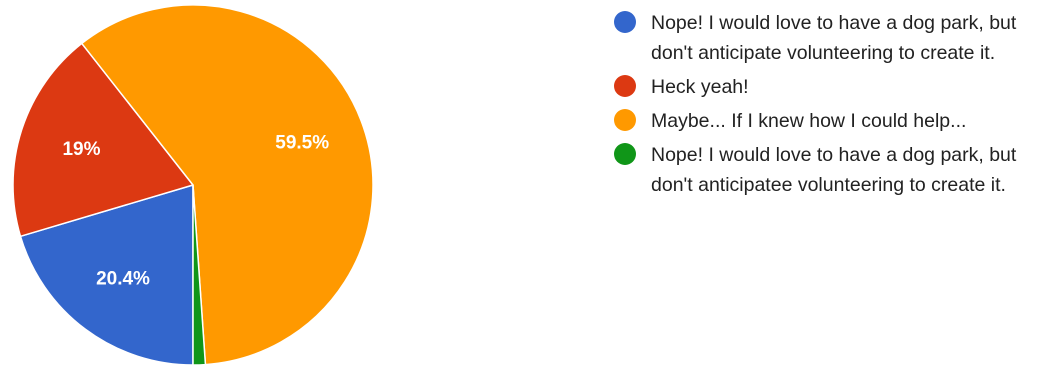 This screenshot has height=368, width=1060. What do you see at coordinates (302, 143) in the screenshot?
I see `pie-slice-label-3: 59.5%` at bounding box center [302, 143].